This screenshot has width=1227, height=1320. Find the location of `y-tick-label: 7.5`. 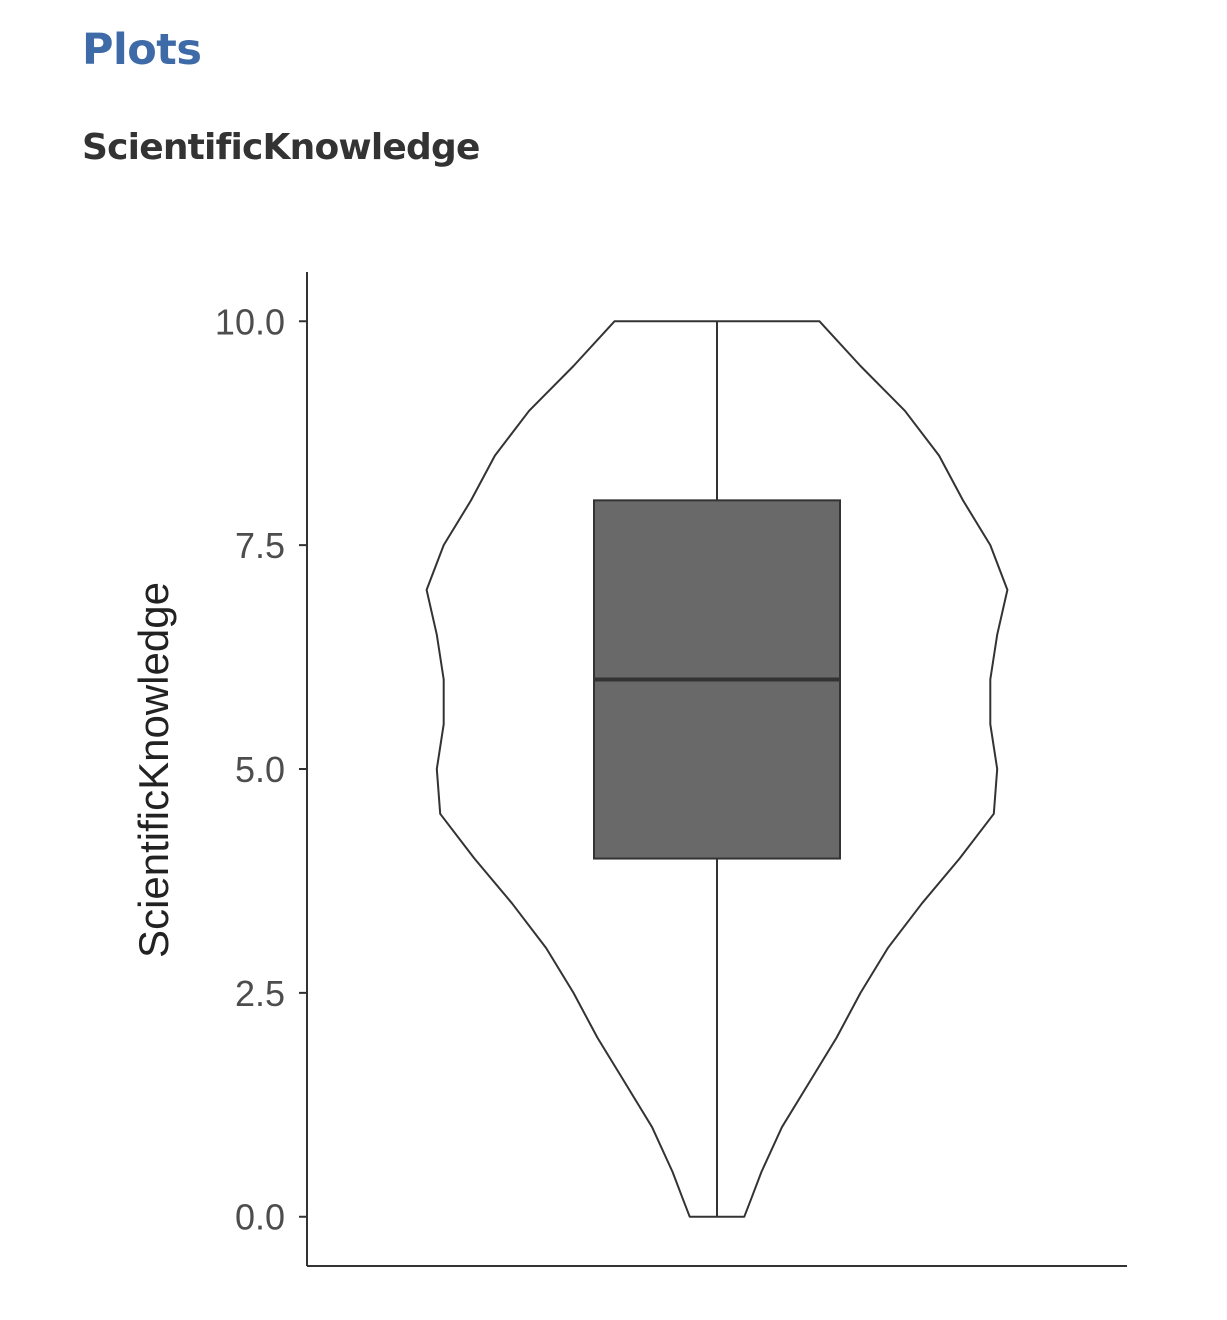

y-tick-label: 7.5 is located at coordinates (260, 545).